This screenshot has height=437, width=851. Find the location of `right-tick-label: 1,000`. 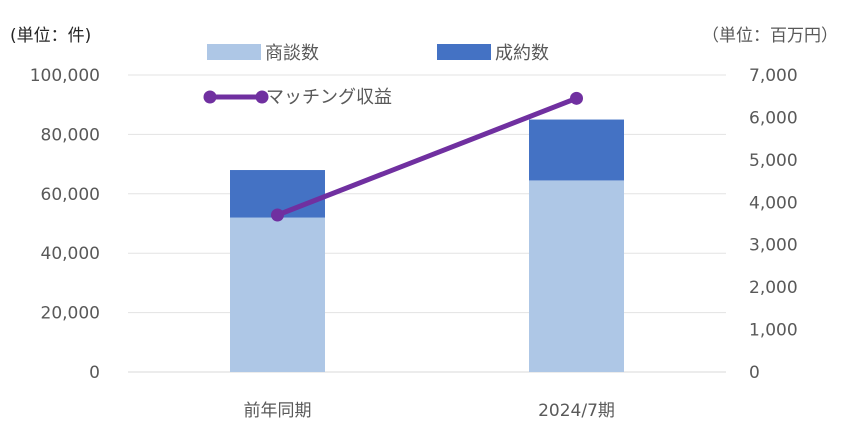

right-tick-label: 1,000 is located at coordinates (773, 331).